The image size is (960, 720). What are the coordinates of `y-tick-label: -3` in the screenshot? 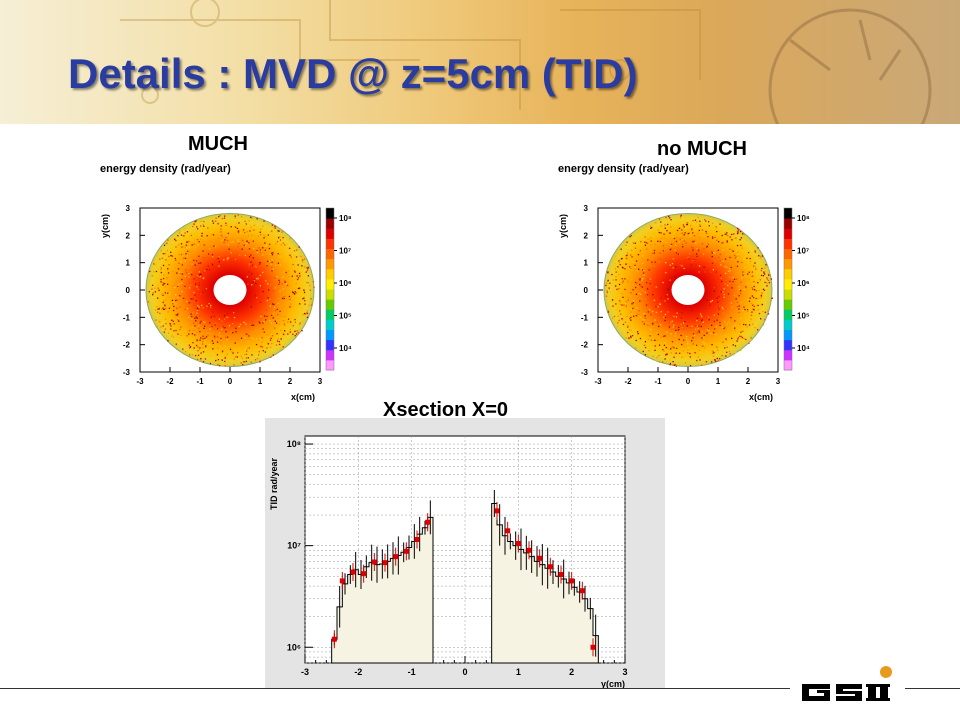 It's located at (585, 372).